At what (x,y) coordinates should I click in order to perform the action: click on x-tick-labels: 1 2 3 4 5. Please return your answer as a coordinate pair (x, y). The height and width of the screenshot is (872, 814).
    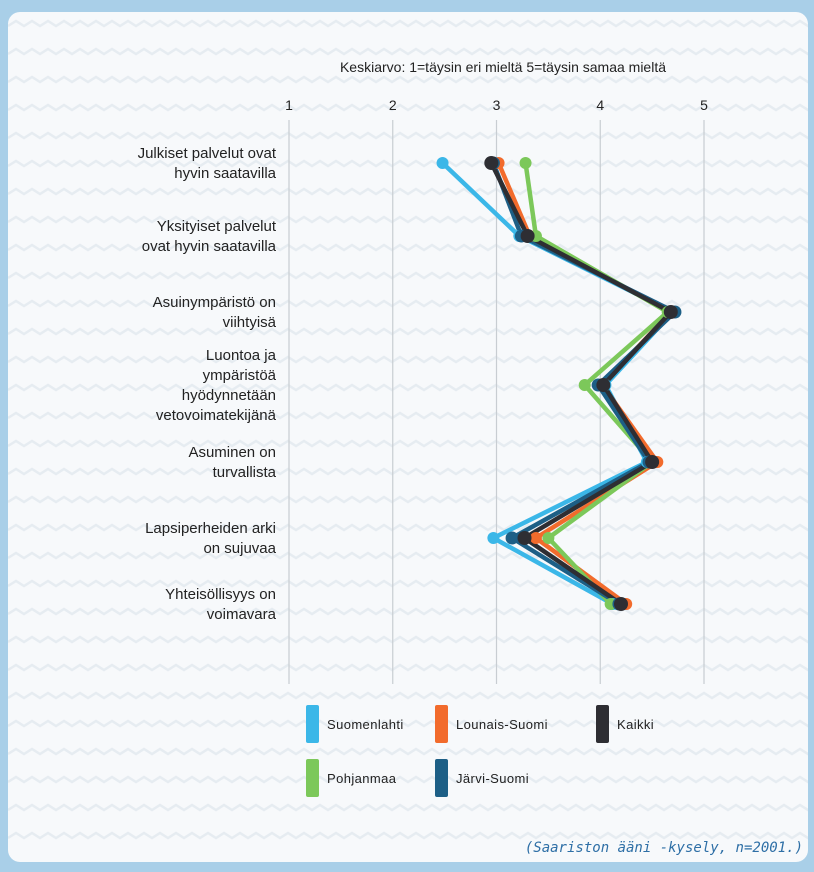
    Looking at the image, I should click on (496, 105).